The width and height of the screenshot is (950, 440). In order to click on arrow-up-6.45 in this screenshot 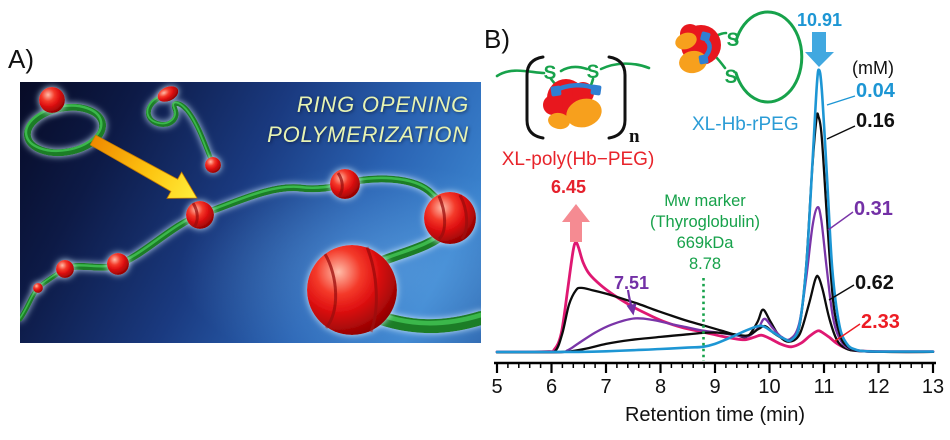, I will do `click(576, 223)`.